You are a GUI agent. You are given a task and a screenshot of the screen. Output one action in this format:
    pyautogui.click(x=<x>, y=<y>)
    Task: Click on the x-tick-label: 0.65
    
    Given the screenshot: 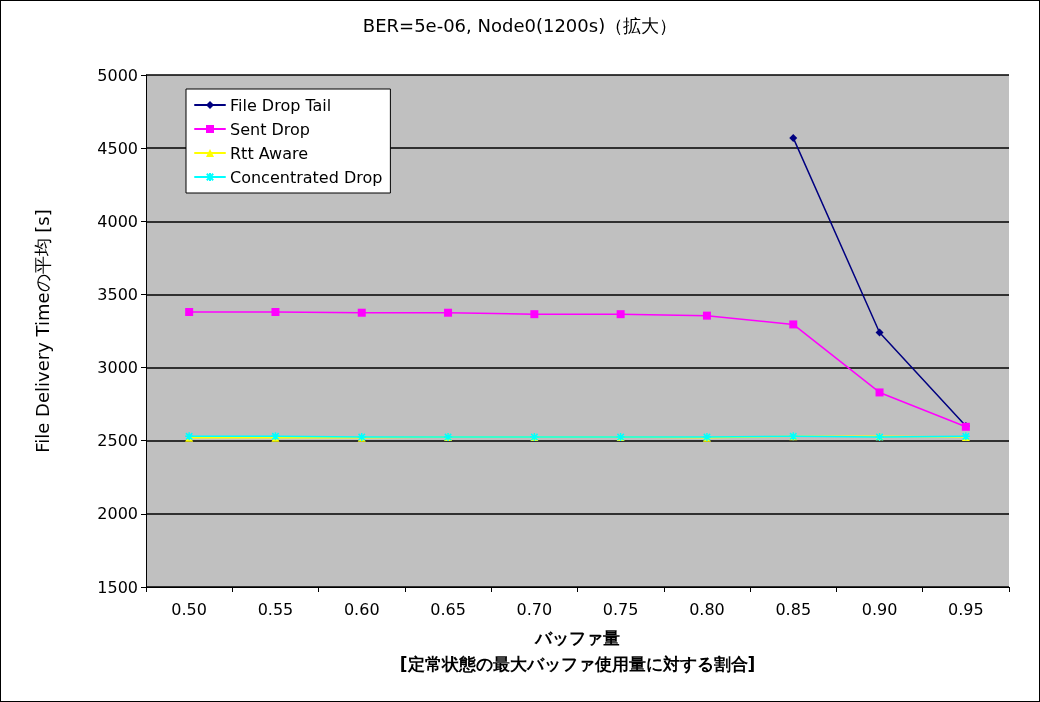 What is the action you would take?
    pyautogui.click(x=448, y=609)
    